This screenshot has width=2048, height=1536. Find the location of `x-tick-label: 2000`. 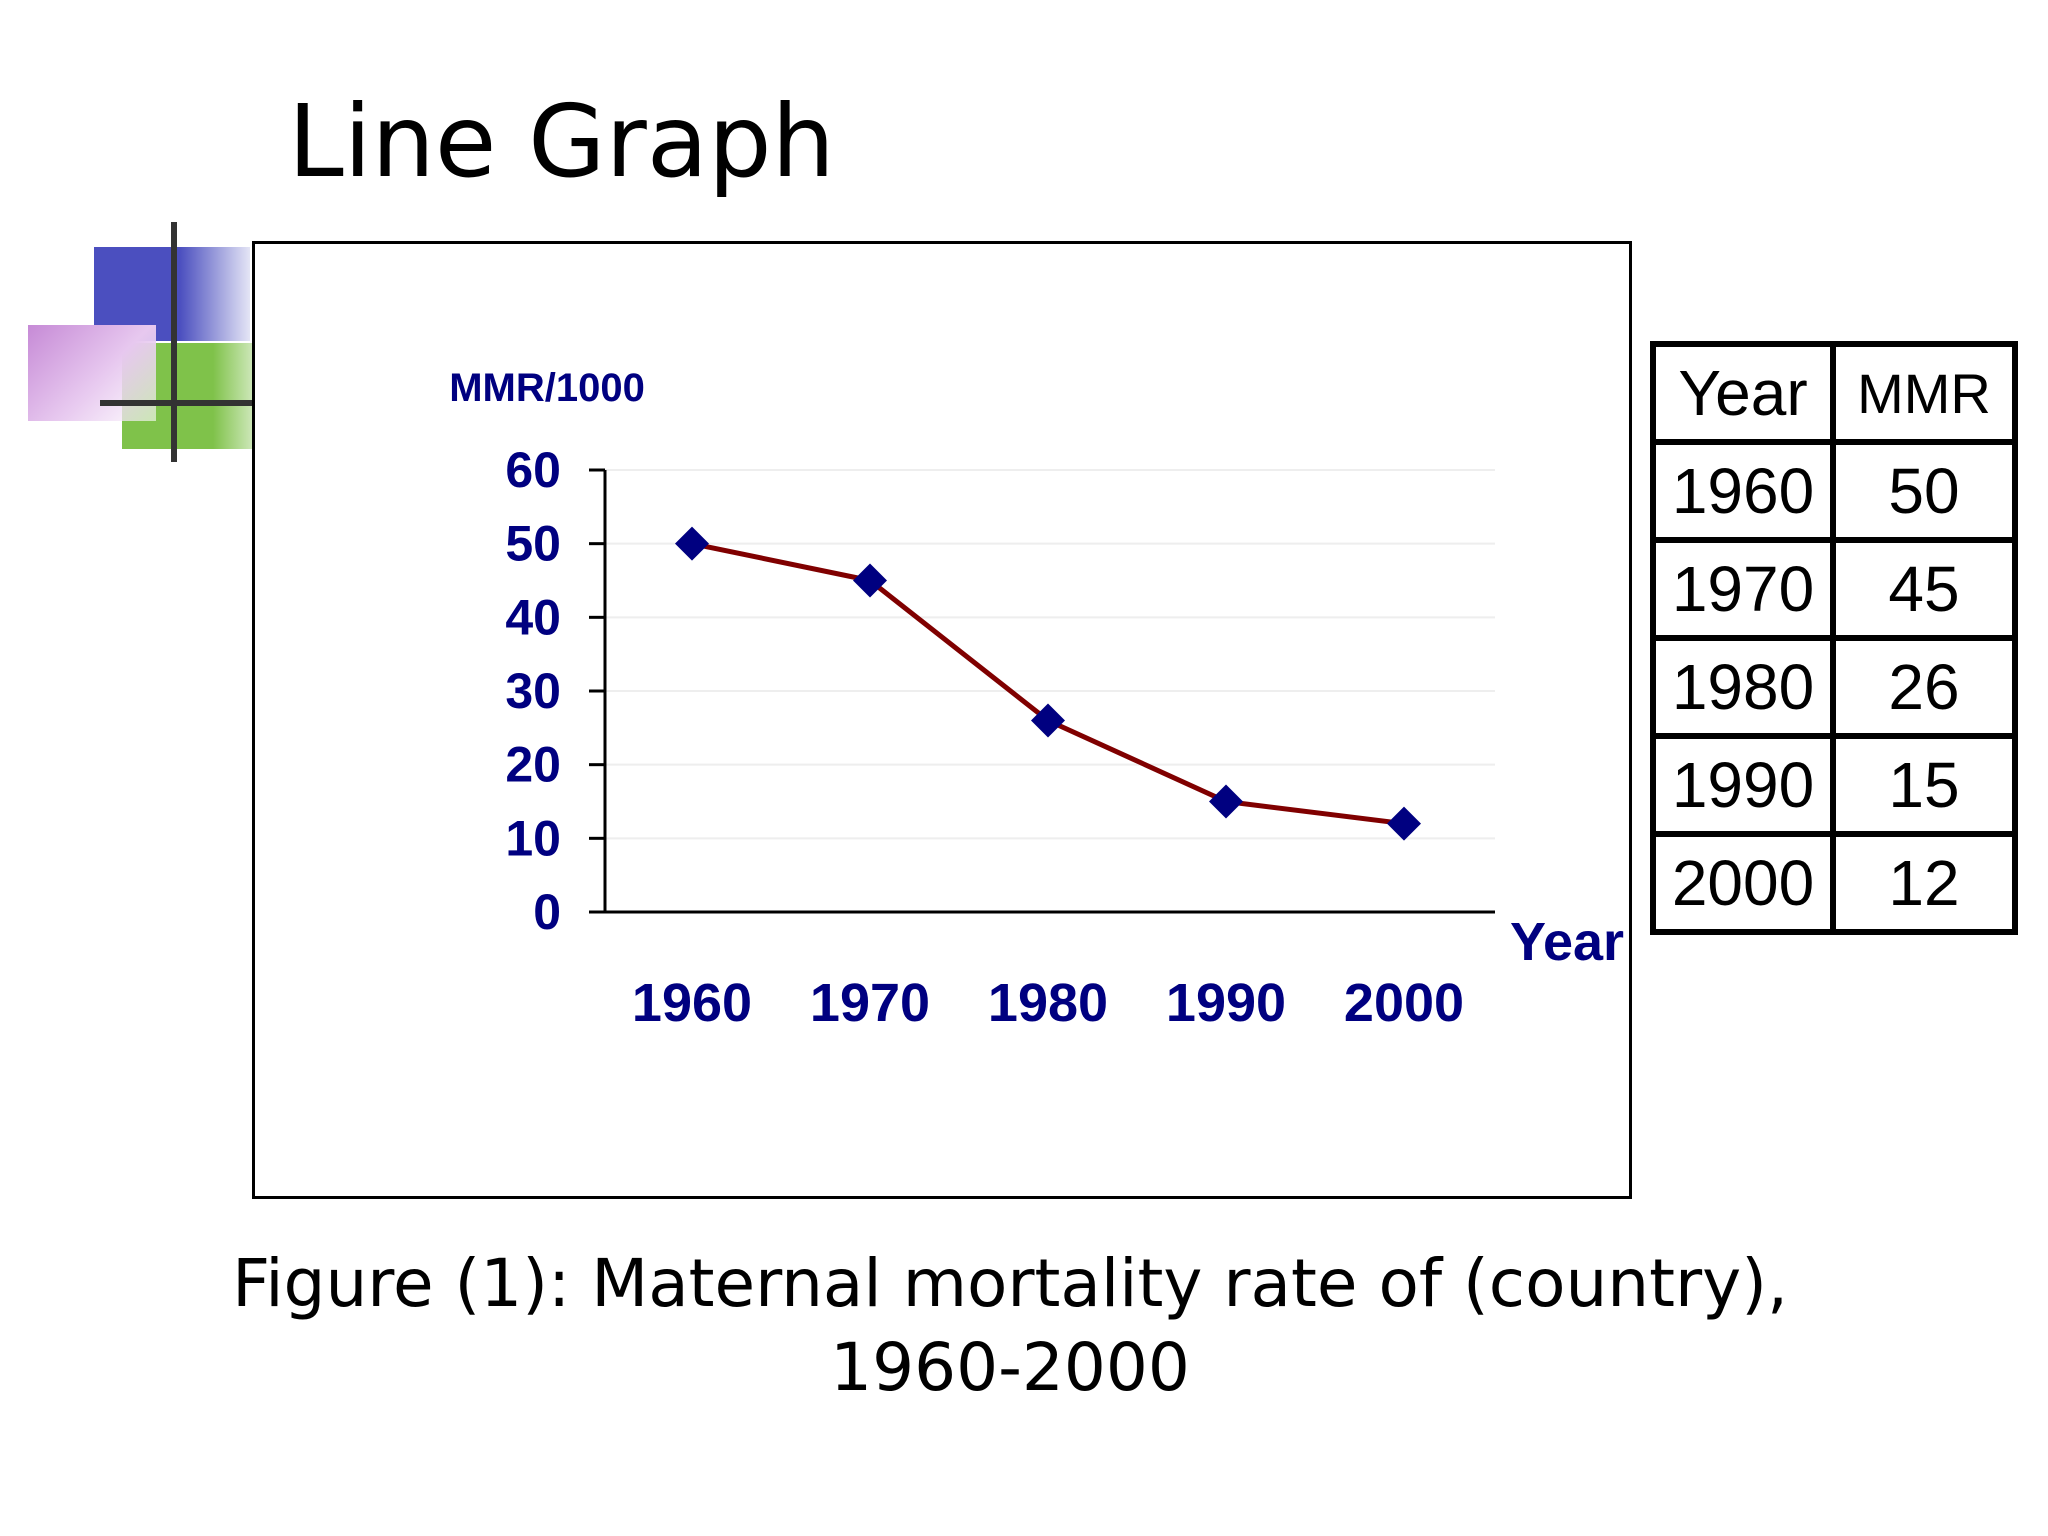

x-tick-label: 2000 is located at coordinates (1404, 1003).